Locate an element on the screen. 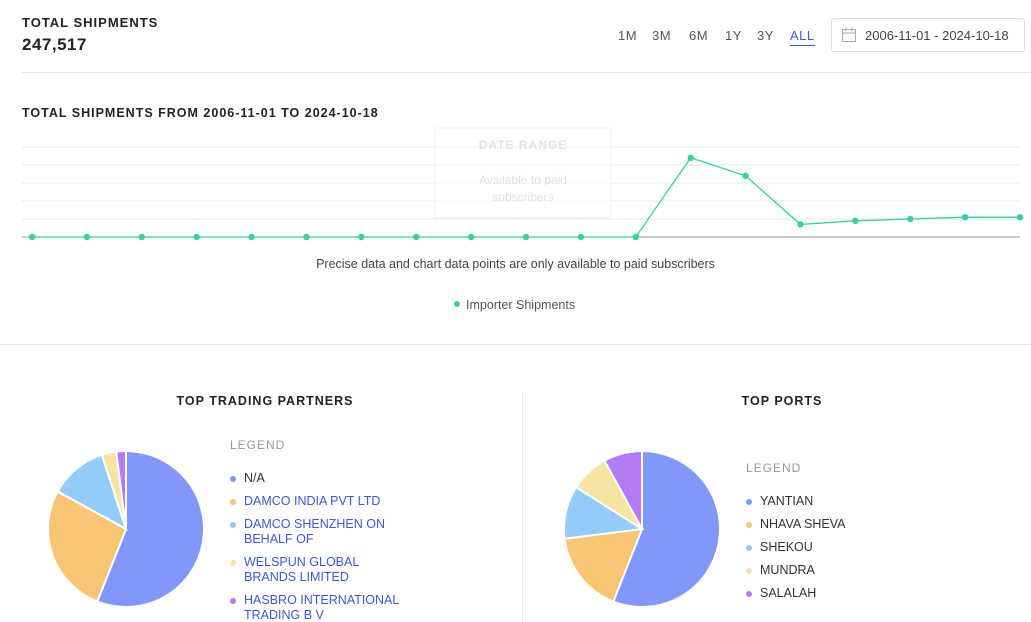  legend-label: SHEKOU is located at coordinates (786, 547).